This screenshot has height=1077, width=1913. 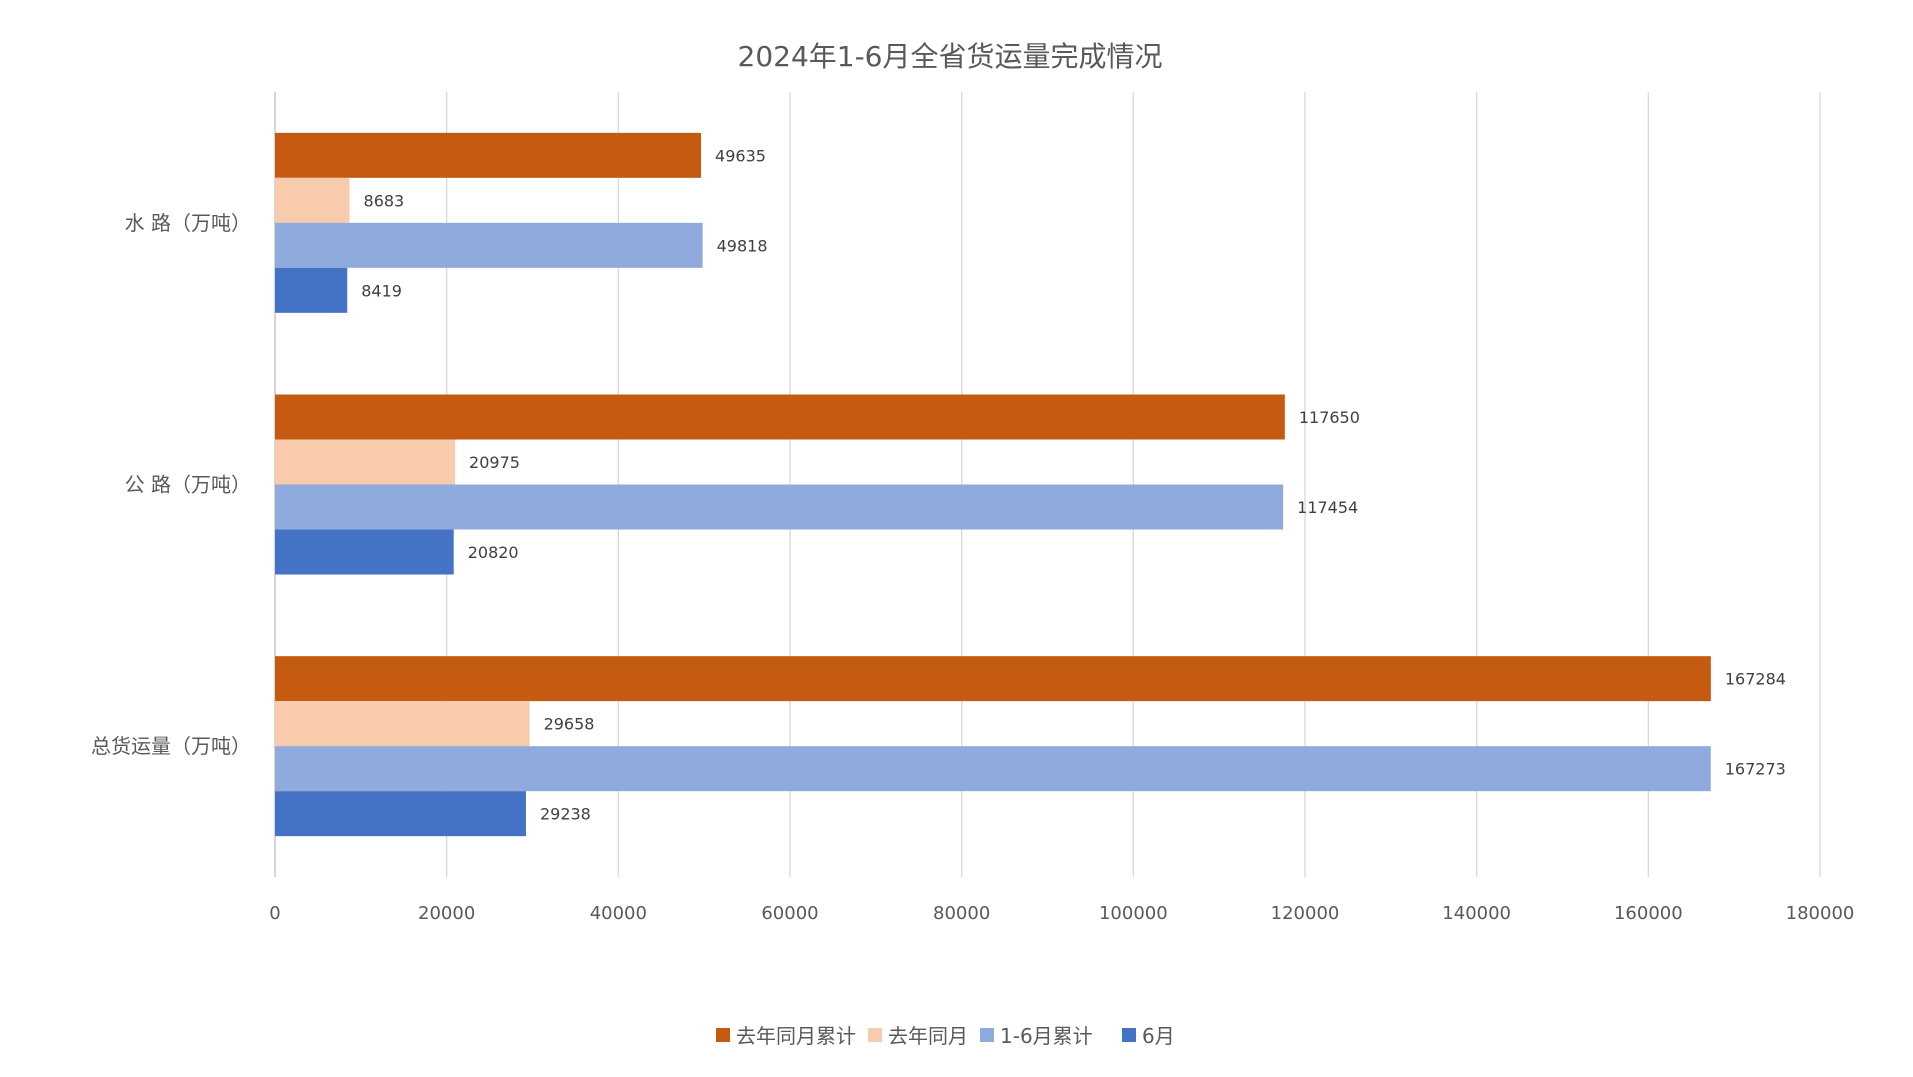 I want to click on x-tick-label: 60000, so click(x=789, y=913).